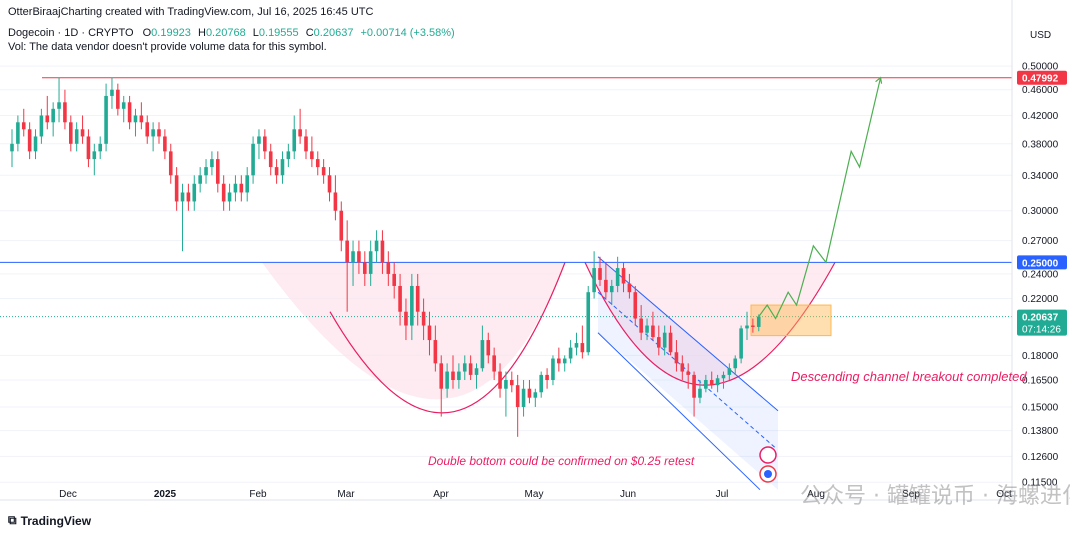  Describe the element at coordinates (346, 494) in the screenshot. I see `x-tick-label: Mar` at that location.